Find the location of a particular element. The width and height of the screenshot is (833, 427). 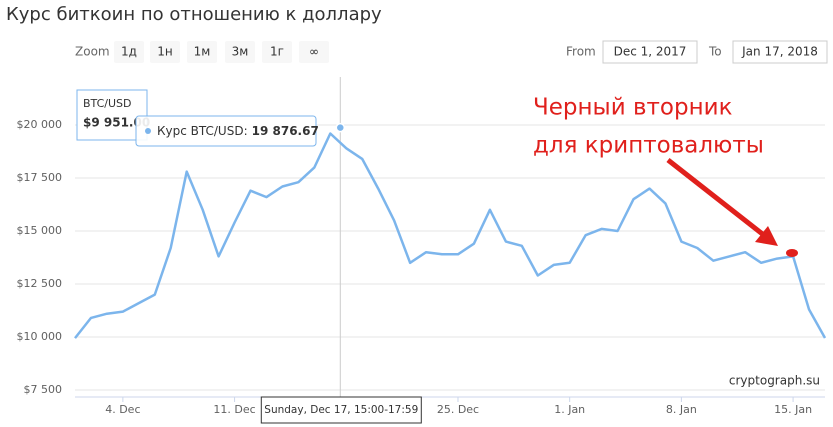

tooltip-text: Курс BTC/USD: 19 876.67 is located at coordinates (238, 131).